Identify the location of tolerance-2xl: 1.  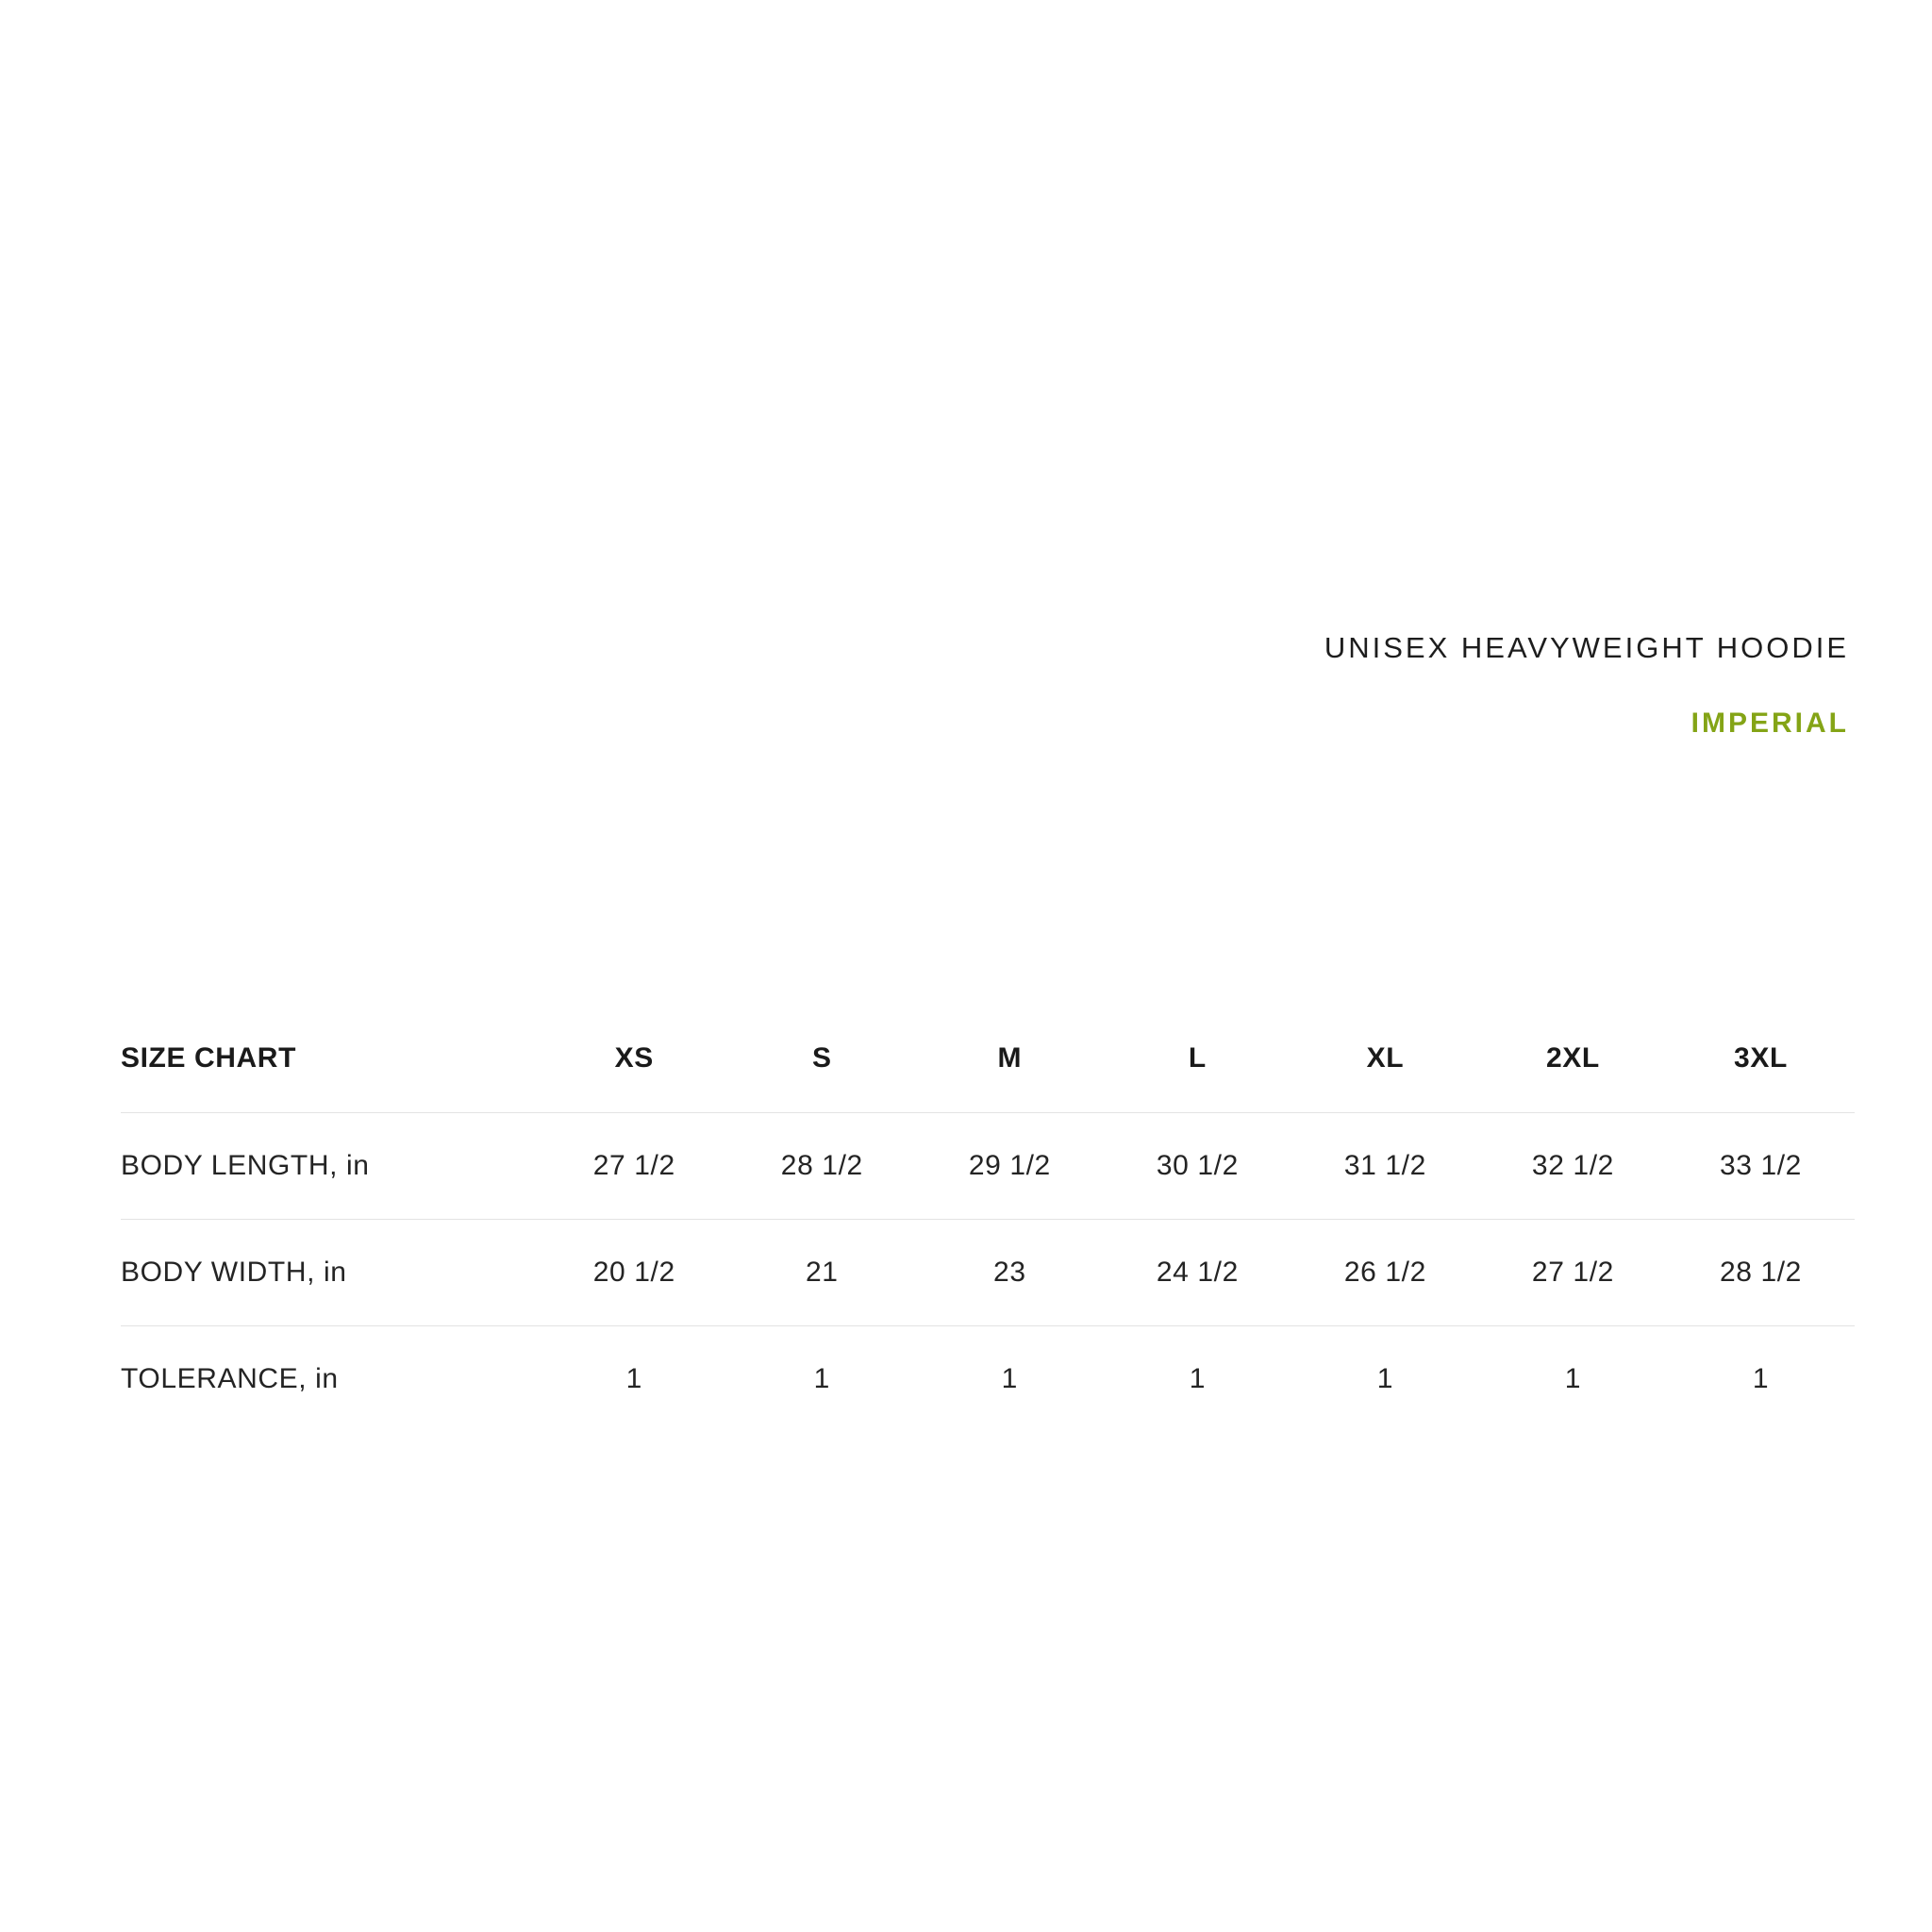
(1573, 1378).